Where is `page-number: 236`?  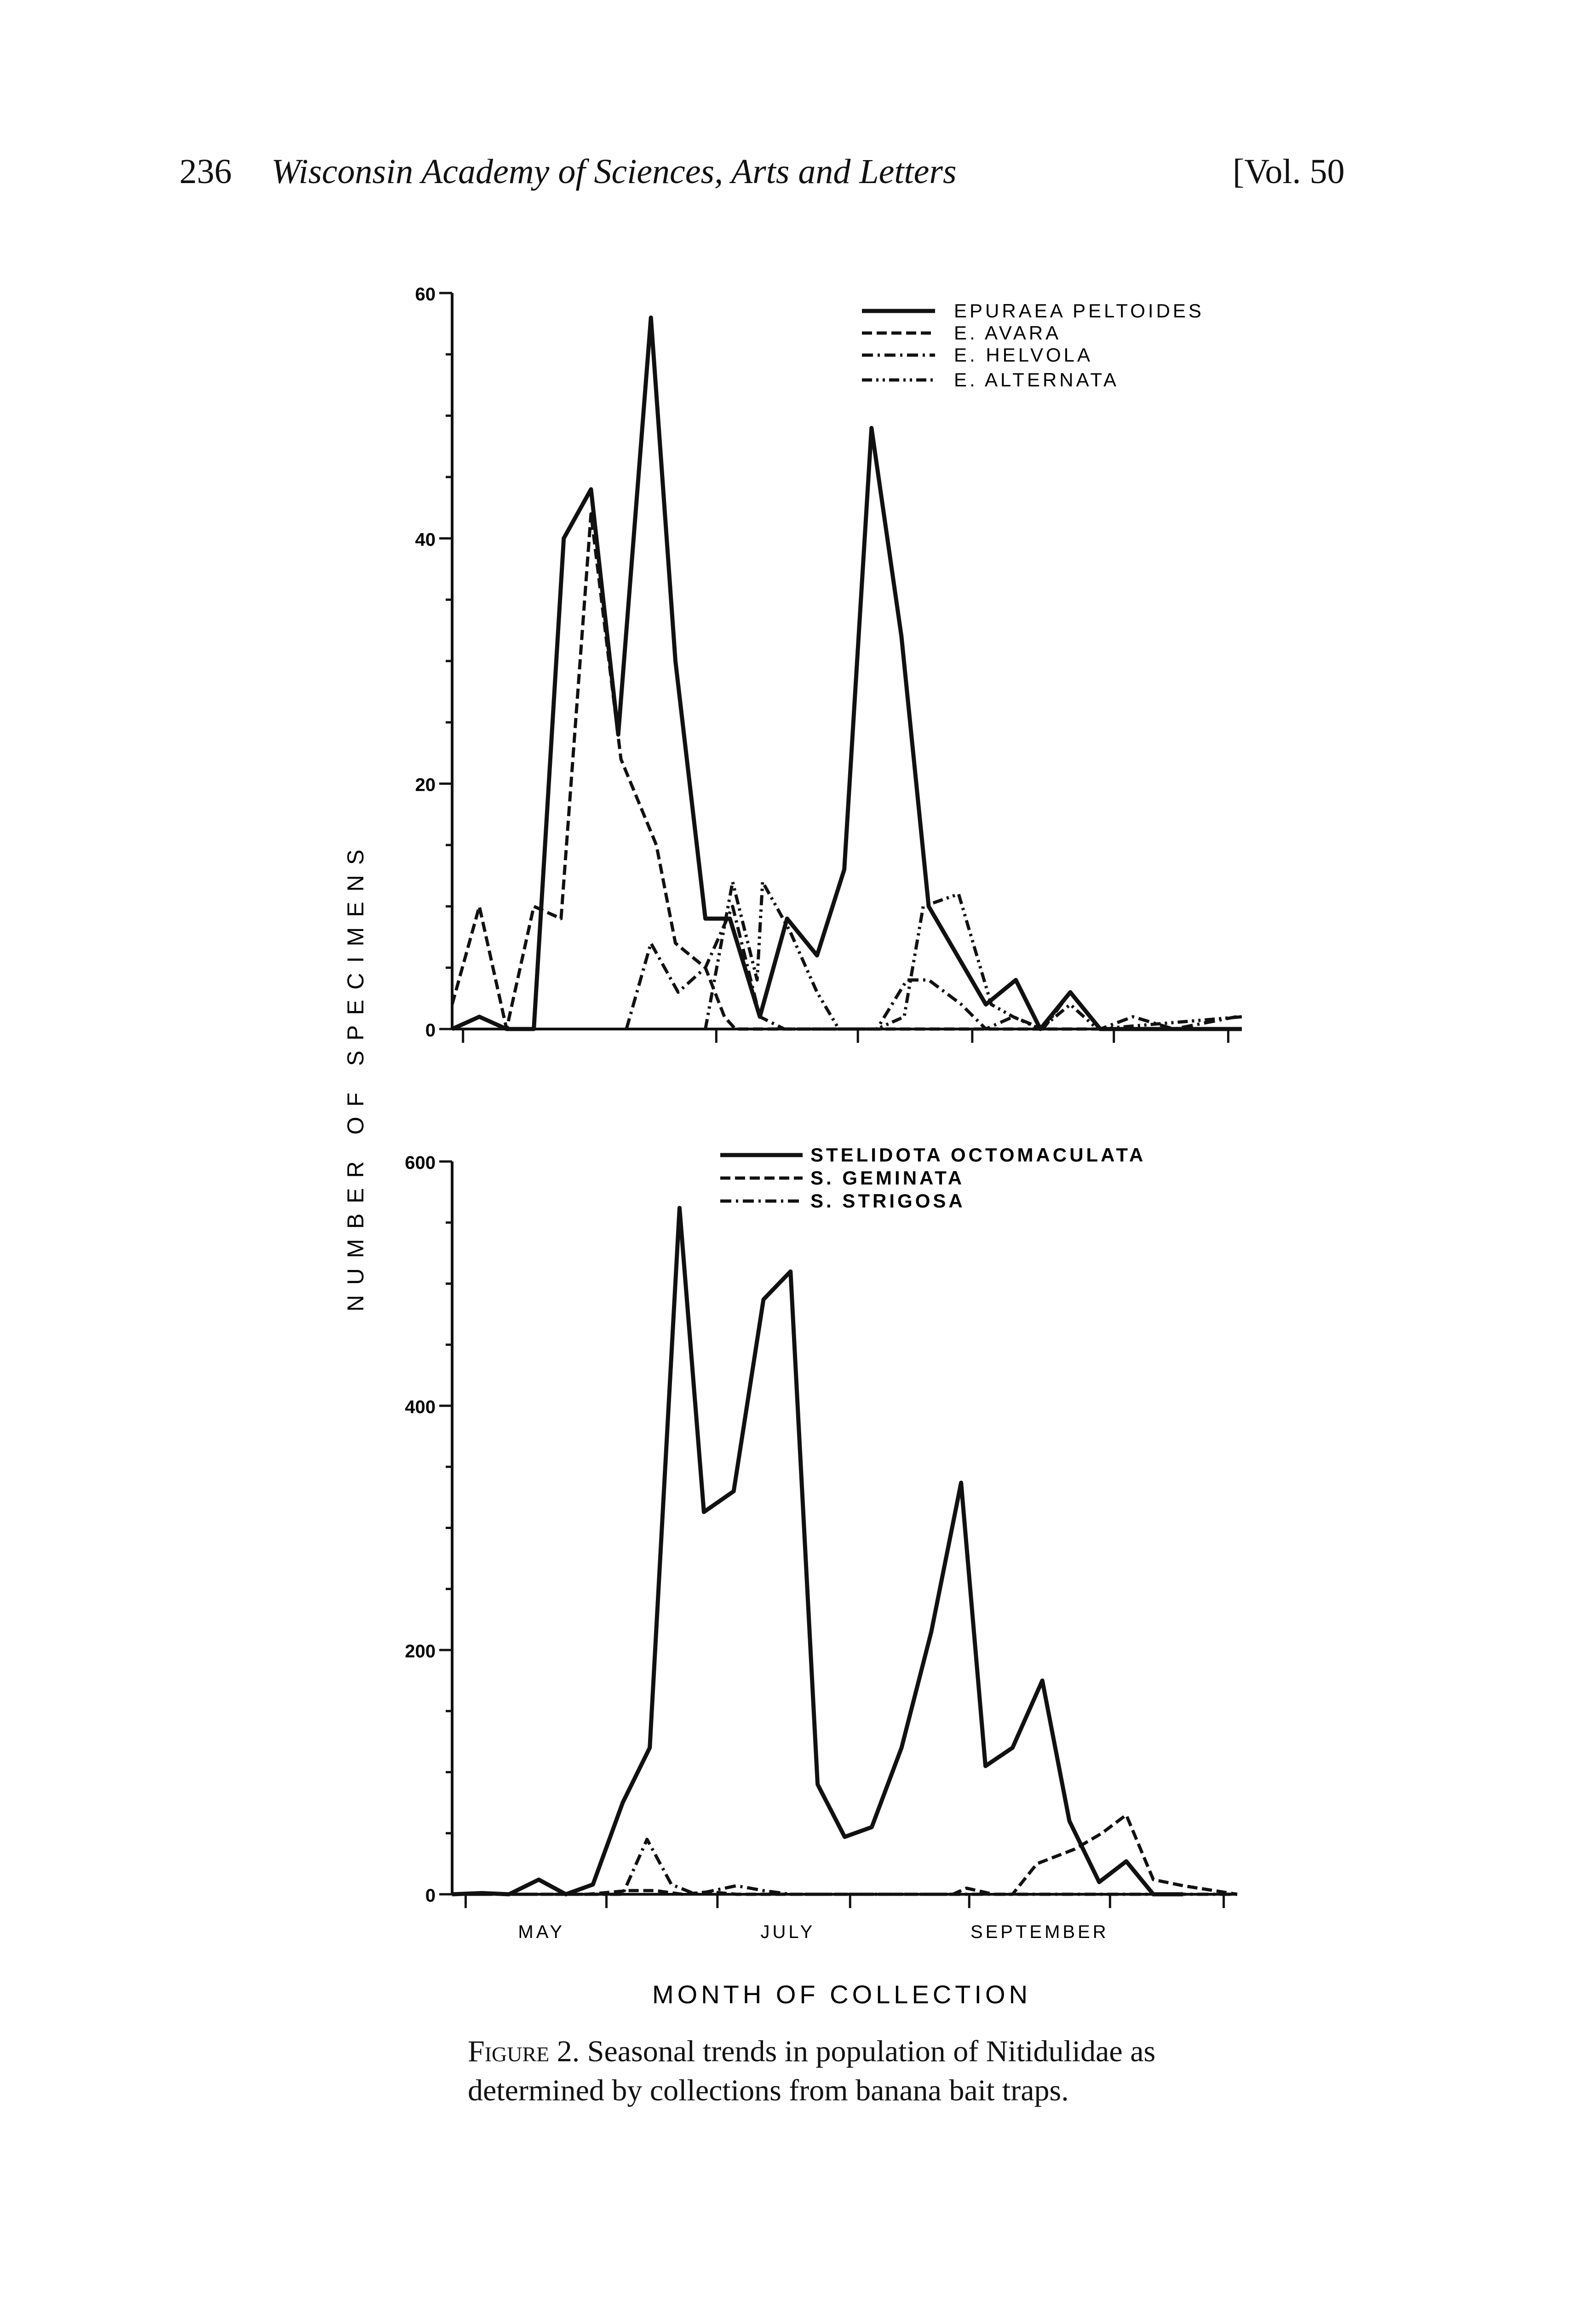 page-number: 236 is located at coordinates (206, 171).